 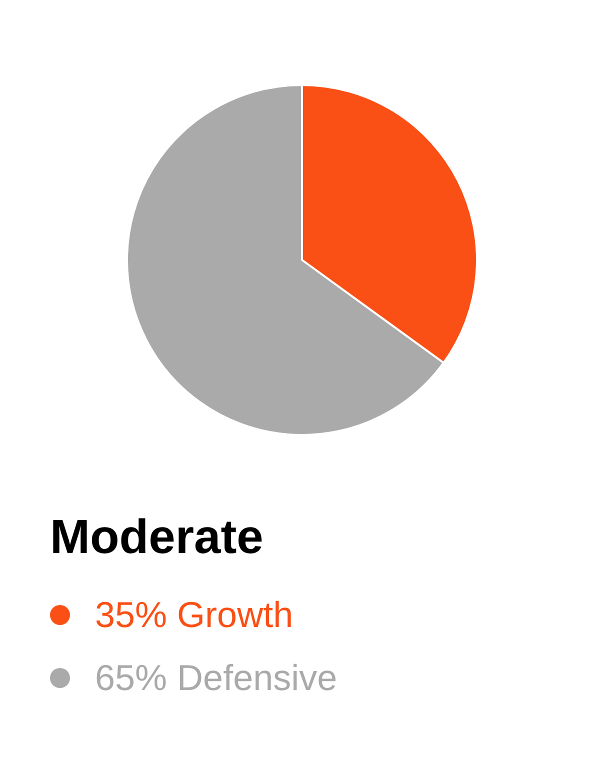 What do you see at coordinates (216, 677) in the screenshot?
I see `legend-label: 65% Defensive` at bounding box center [216, 677].